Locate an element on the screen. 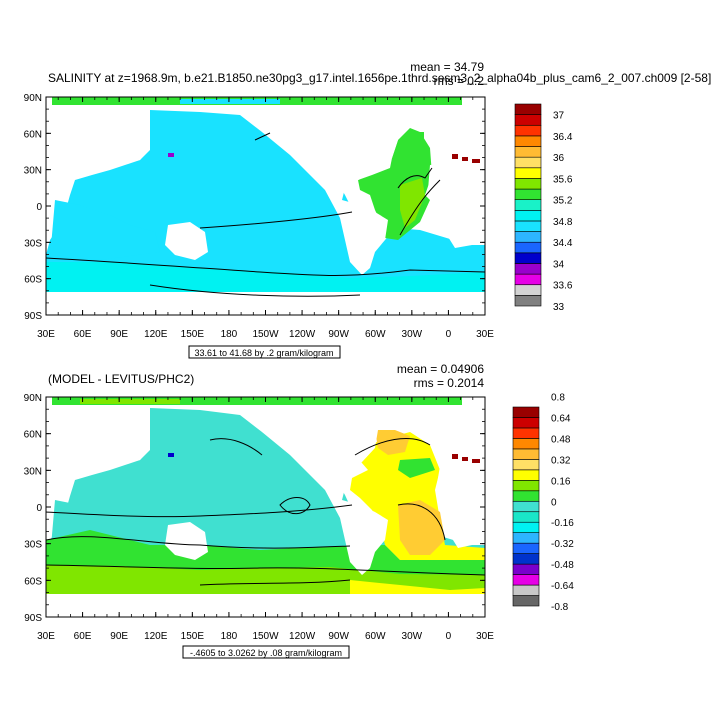  colorbar-label: 33 is located at coordinates (559, 307).